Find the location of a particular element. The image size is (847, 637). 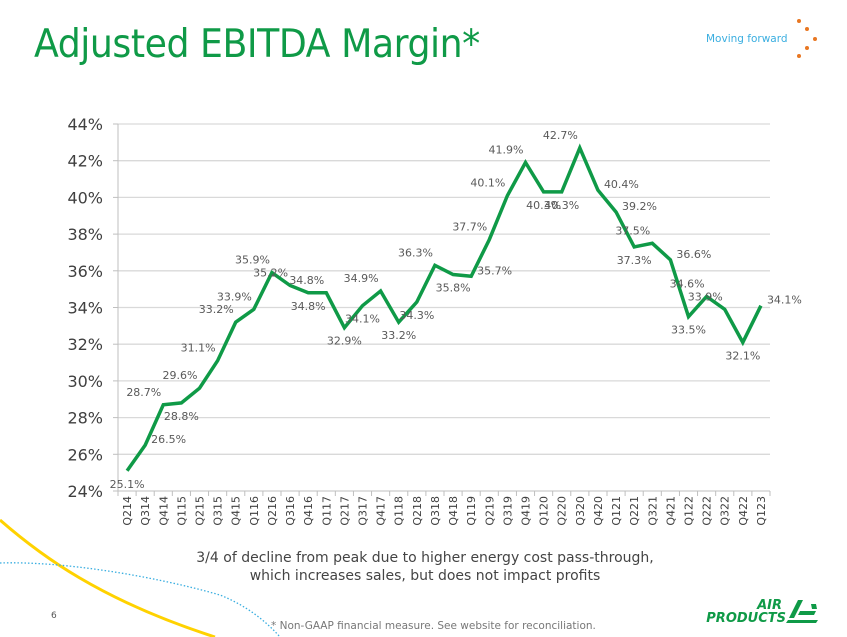

y-tick-label: 28% is located at coordinates (85, 418).